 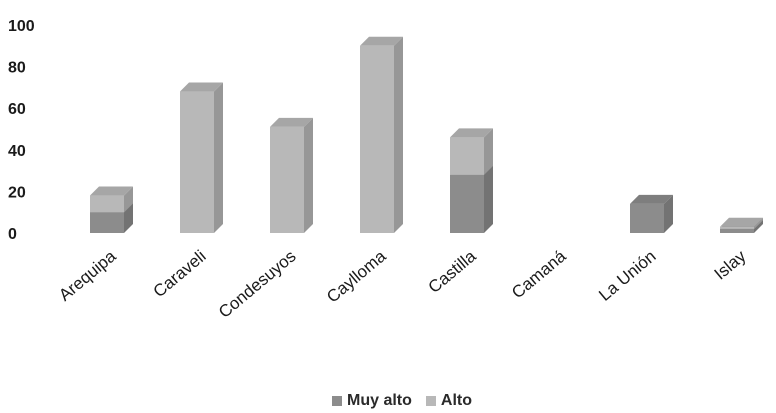 What do you see at coordinates (17, 151) in the screenshot?
I see `y-tick-label: 40` at bounding box center [17, 151].